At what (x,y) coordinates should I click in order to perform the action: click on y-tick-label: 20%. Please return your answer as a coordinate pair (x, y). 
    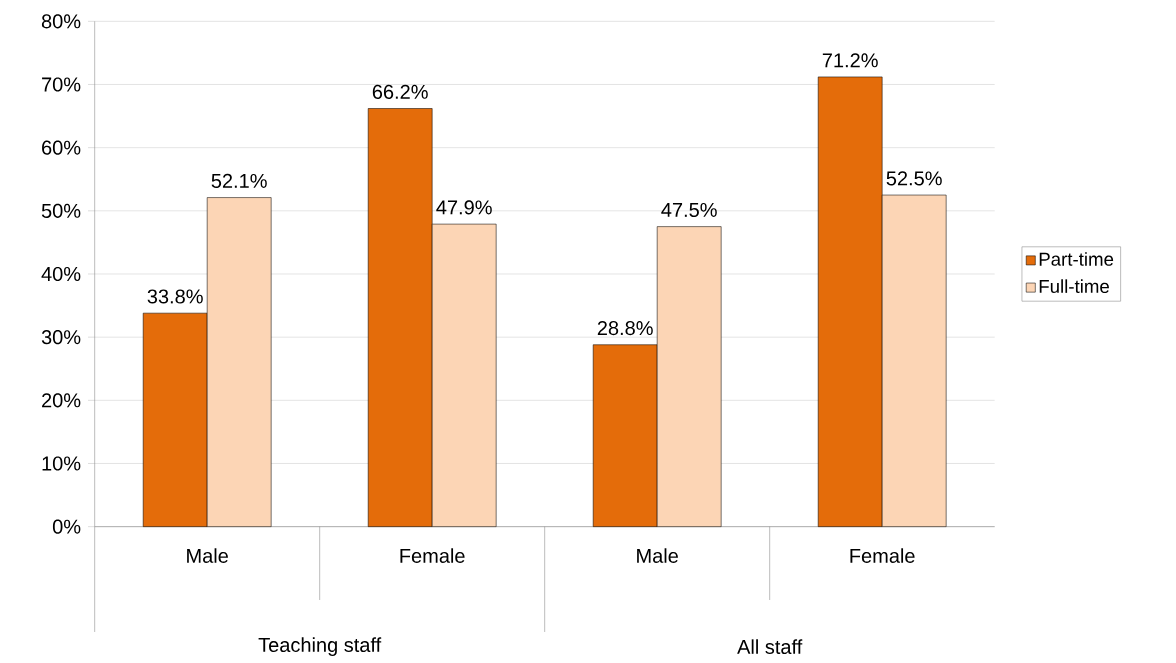
    Looking at the image, I should click on (61, 400).